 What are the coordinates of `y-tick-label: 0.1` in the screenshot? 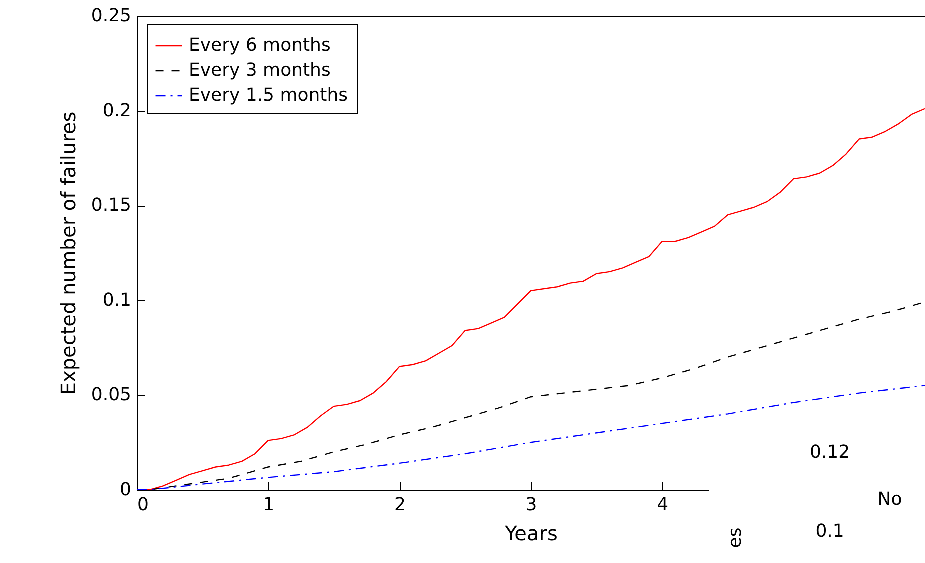 It's located at (117, 300).